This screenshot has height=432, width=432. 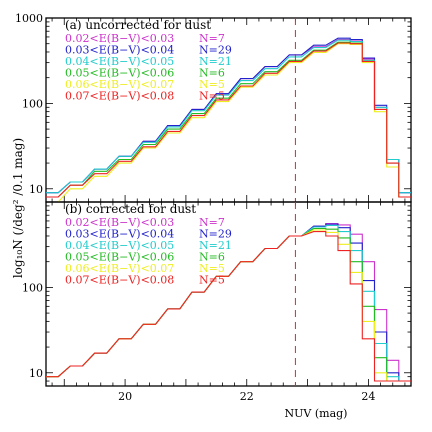 I want to click on x-tick-label: 22, so click(x=247, y=396).